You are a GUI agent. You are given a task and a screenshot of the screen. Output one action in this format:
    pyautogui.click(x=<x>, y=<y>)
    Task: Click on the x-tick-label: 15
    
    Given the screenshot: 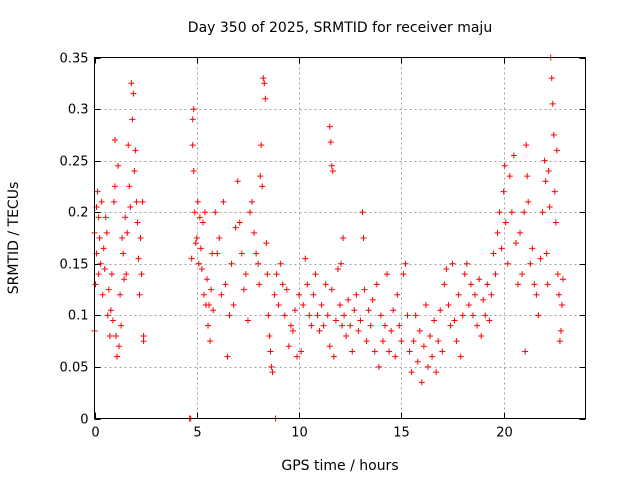 What is the action you would take?
    pyautogui.click(x=401, y=433)
    